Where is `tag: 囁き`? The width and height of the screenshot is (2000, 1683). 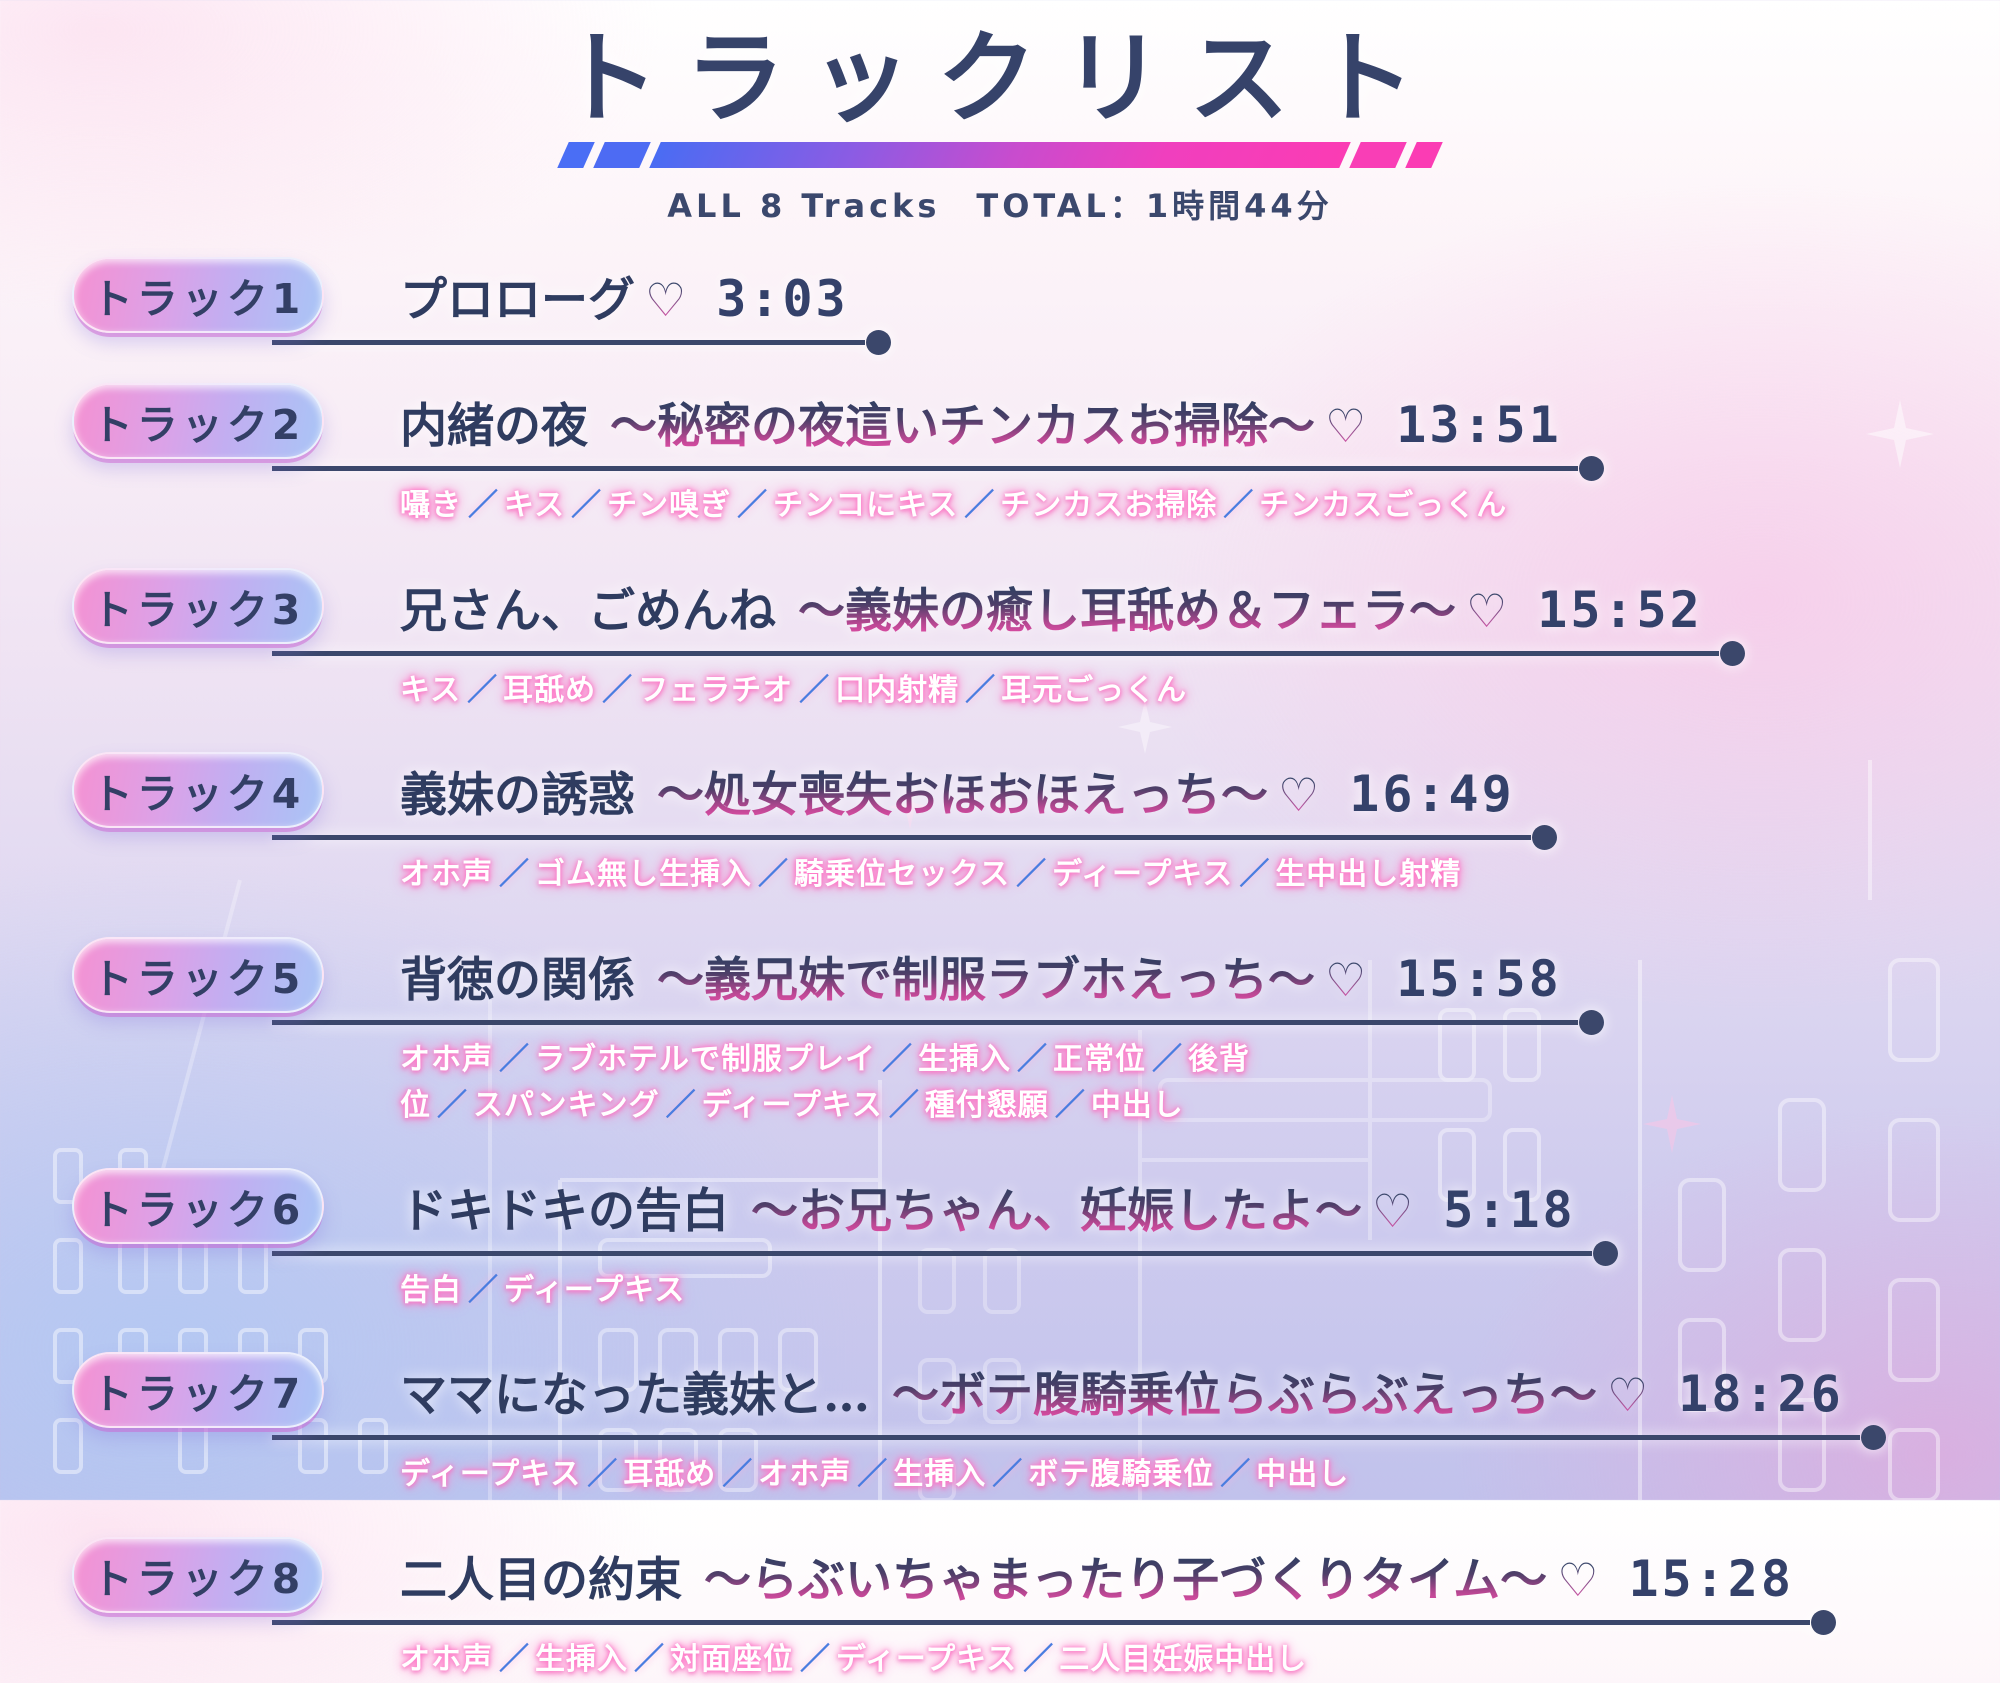
tag: 囁き is located at coordinates (431, 505).